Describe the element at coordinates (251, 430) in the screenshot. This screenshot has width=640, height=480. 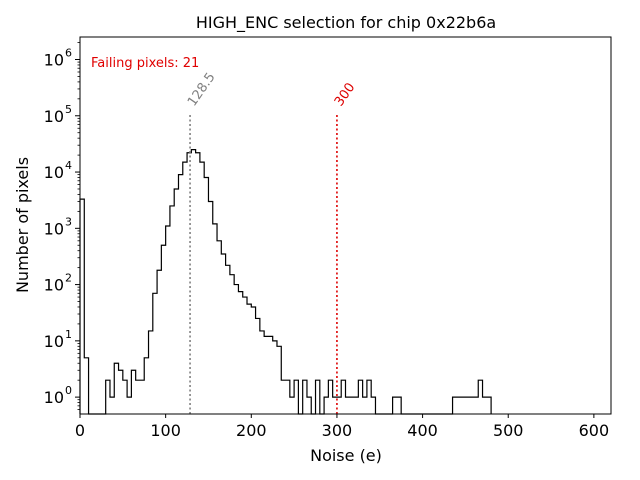
I see `x-tick-label: 200` at that location.